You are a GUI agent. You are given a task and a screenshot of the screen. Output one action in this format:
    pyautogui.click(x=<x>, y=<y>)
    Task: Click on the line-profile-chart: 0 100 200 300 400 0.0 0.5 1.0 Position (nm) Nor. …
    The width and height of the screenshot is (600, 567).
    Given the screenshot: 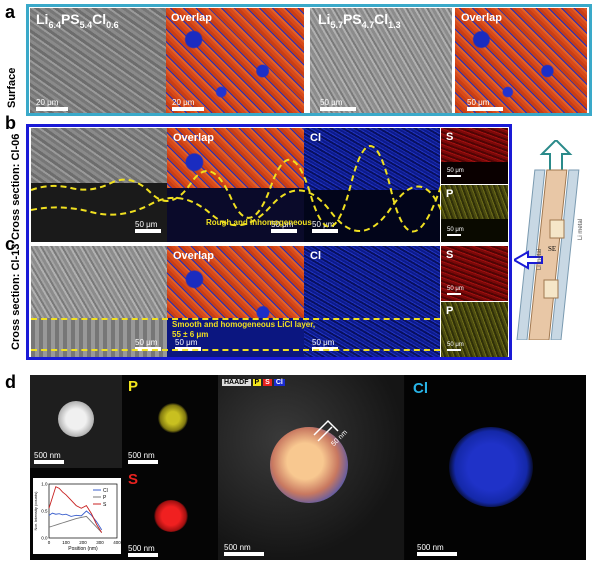 What is the action you would take?
    pyautogui.click(x=77, y=516)
    